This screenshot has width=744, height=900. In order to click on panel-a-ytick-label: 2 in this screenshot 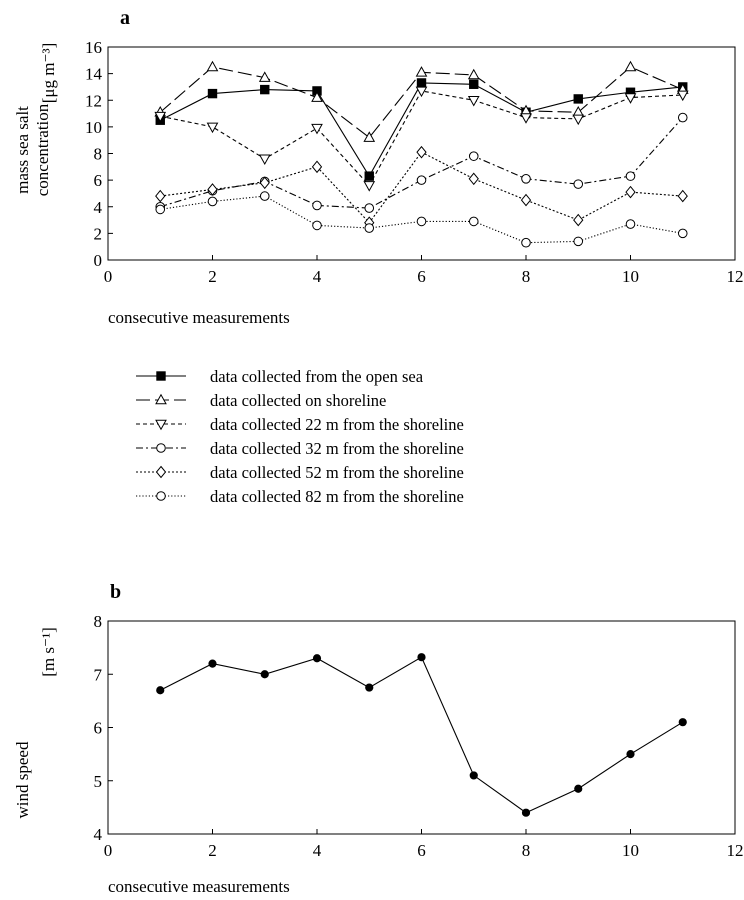, I will do `click(98, 233)`.